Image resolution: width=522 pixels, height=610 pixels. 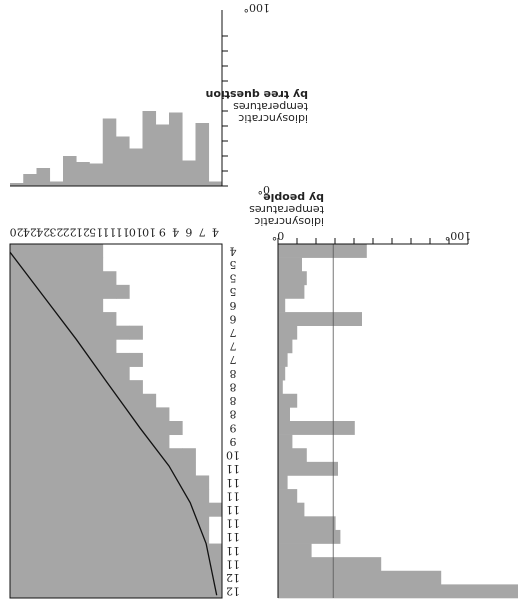 What do you see at coordinates (188, 232) in the screenshot?
I see `column-total-label: 6` at bounding box center [188, 232].